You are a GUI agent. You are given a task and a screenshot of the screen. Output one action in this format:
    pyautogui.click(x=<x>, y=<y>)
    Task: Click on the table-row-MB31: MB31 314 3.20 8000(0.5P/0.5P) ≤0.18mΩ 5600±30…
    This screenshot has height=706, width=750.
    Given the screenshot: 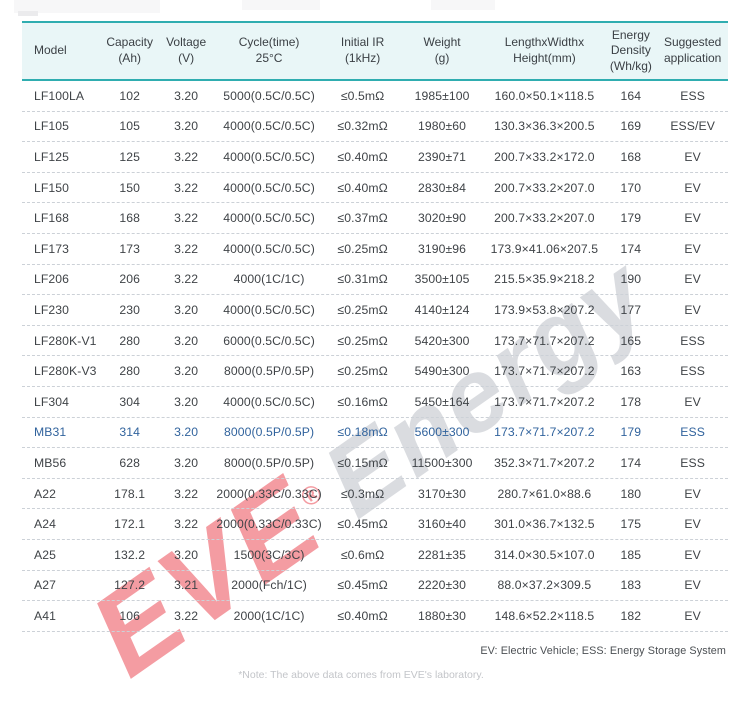 What is the action you would take?
    pyautogui.click(x=375, y=433)
    